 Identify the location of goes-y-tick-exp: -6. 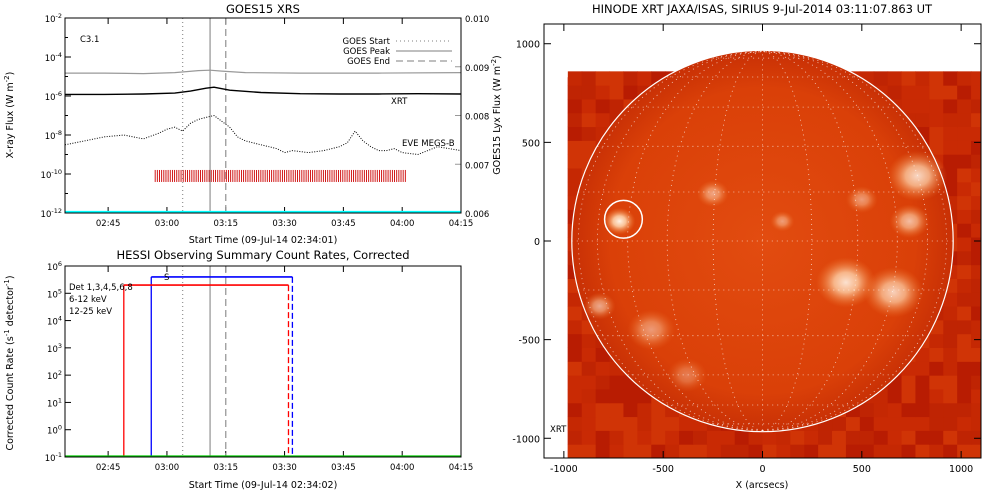
(59, 94).